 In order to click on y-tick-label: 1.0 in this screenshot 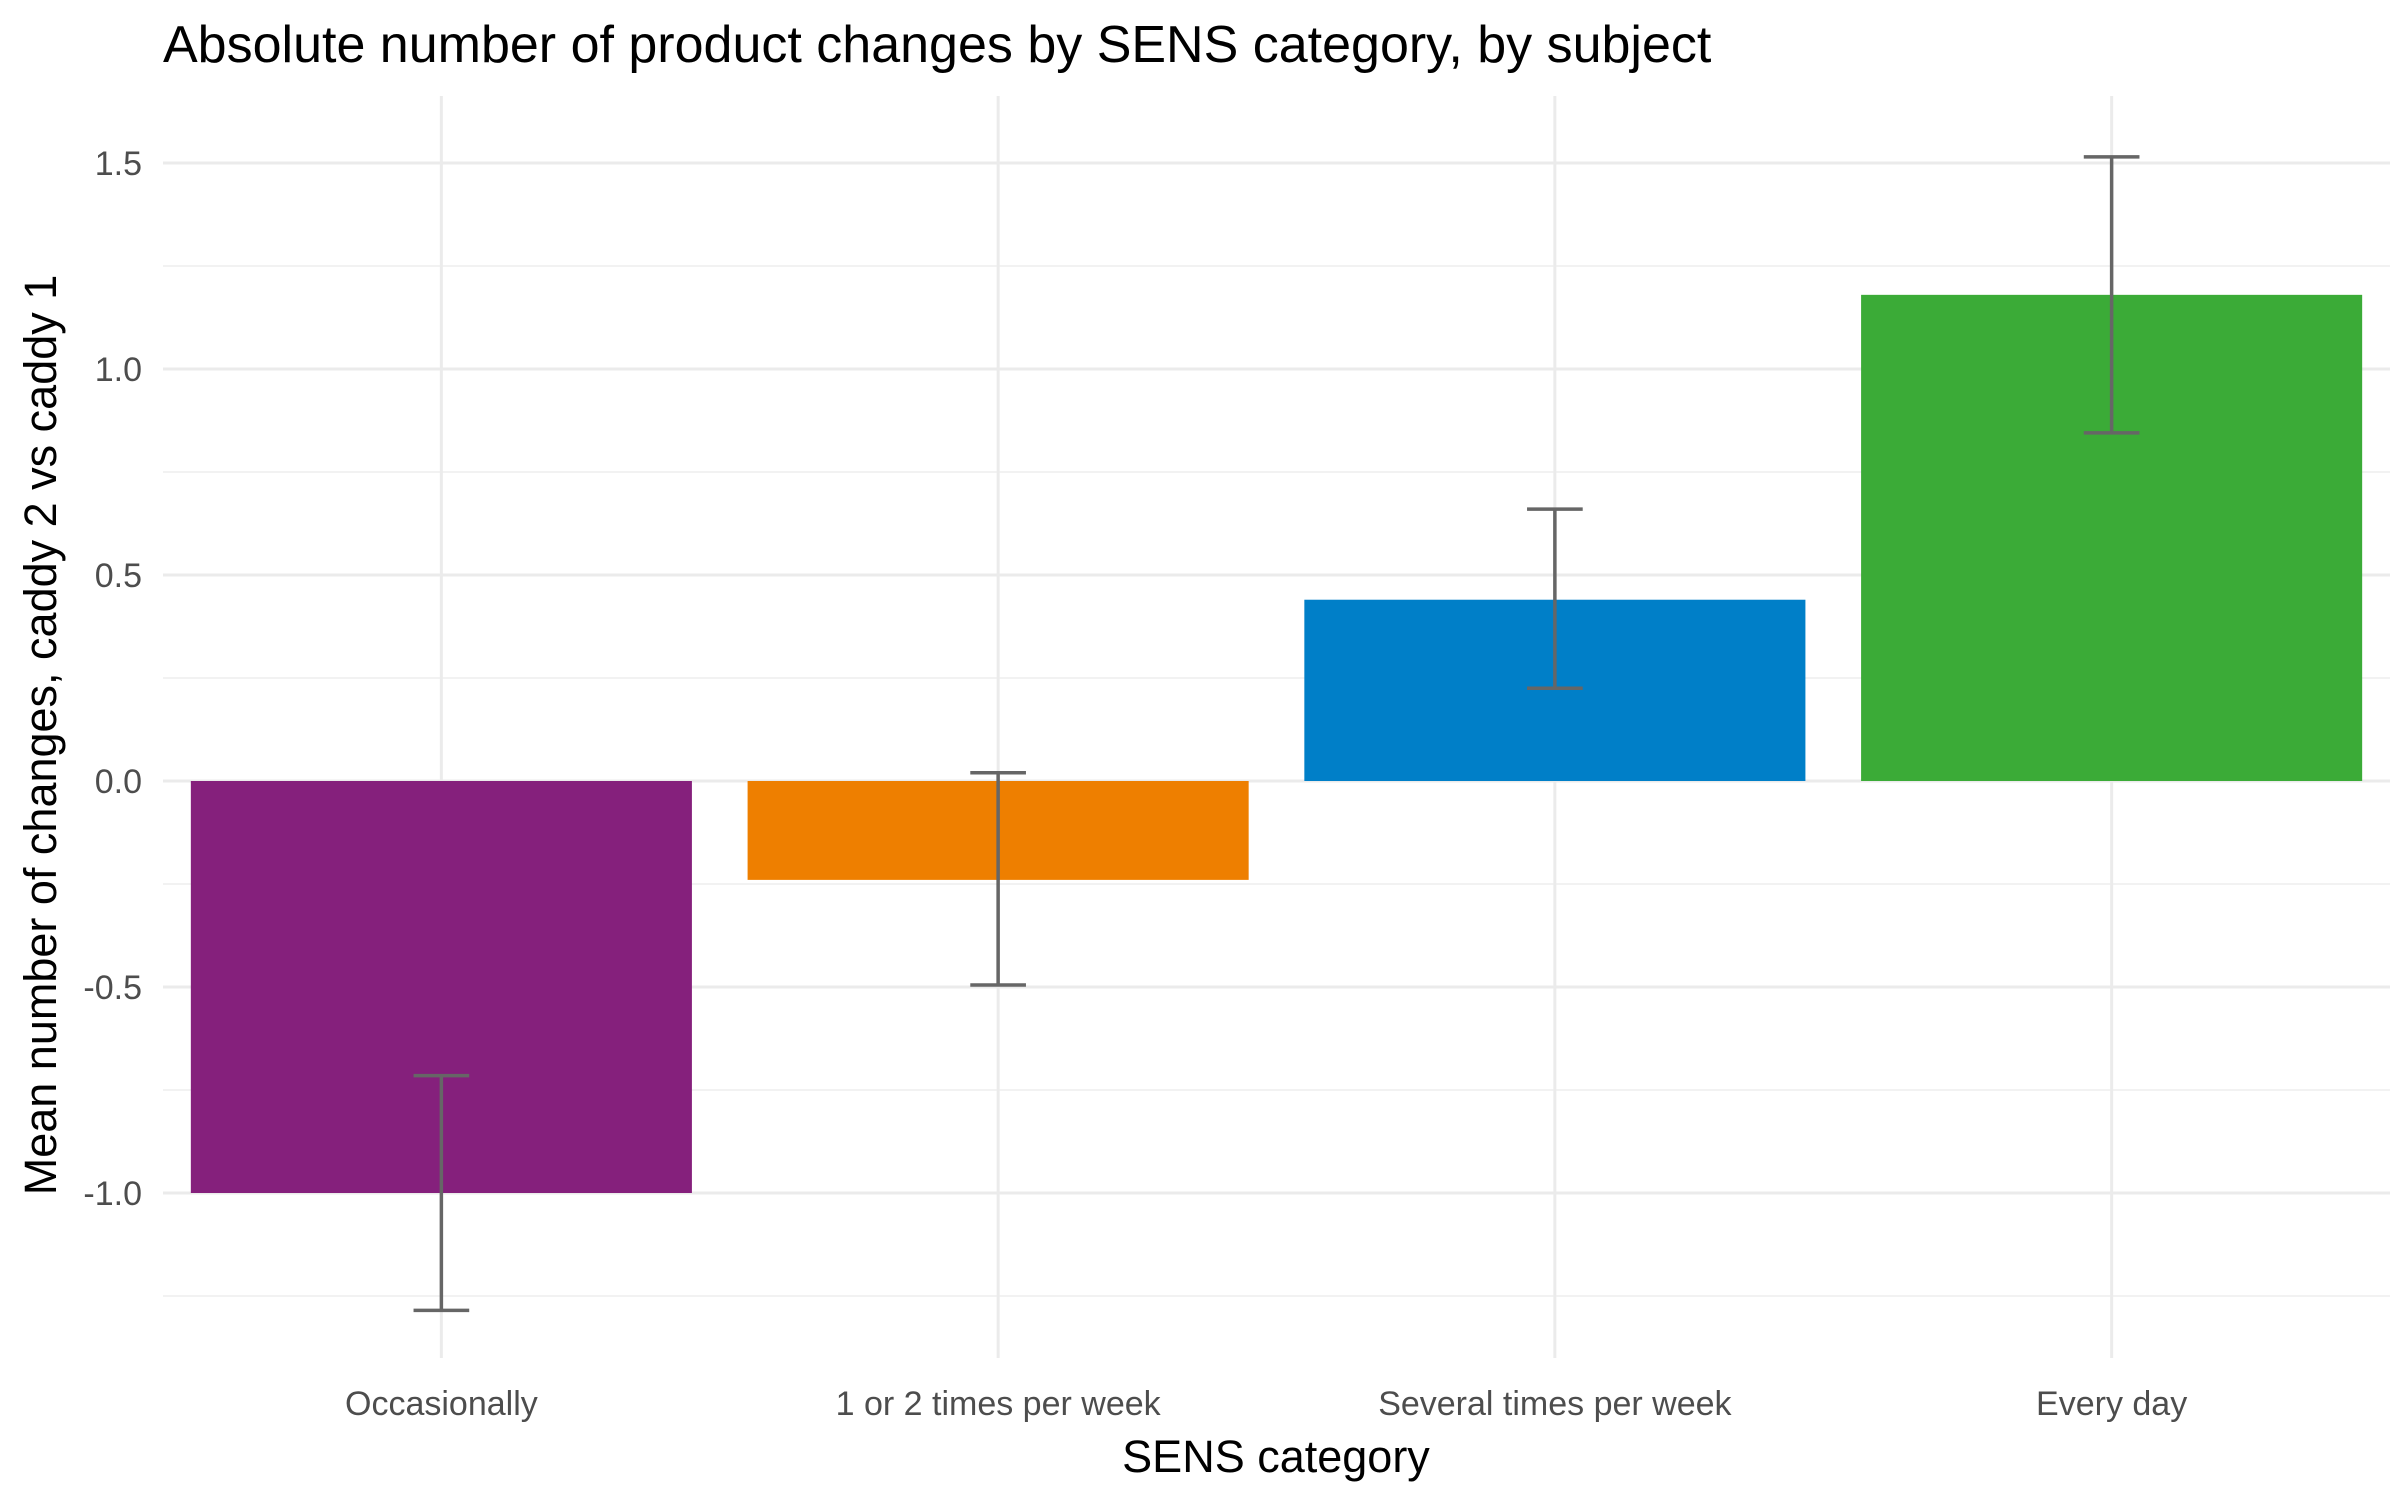, I will do `click(118, 370)`.